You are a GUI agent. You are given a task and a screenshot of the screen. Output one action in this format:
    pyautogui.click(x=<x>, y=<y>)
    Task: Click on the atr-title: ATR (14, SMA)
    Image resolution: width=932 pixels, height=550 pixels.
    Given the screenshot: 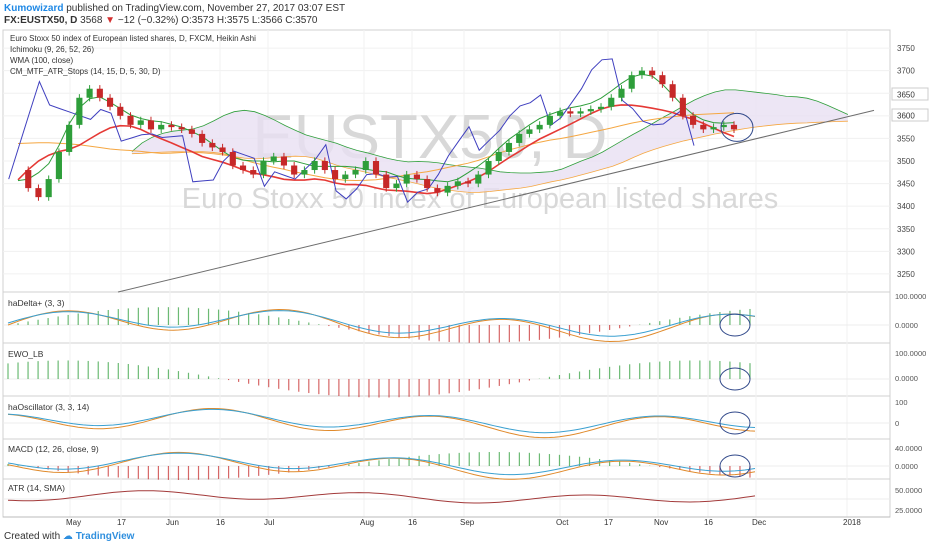 What is the action you would take?
    pyautogui.click(x=36, y=488)
    